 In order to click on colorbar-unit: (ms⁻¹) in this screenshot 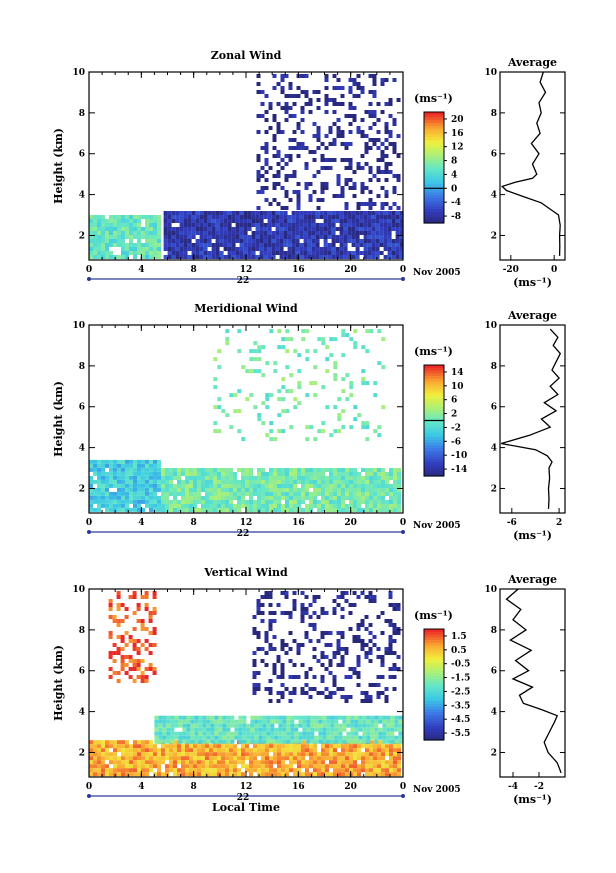, I will do `click(433, 351)`.